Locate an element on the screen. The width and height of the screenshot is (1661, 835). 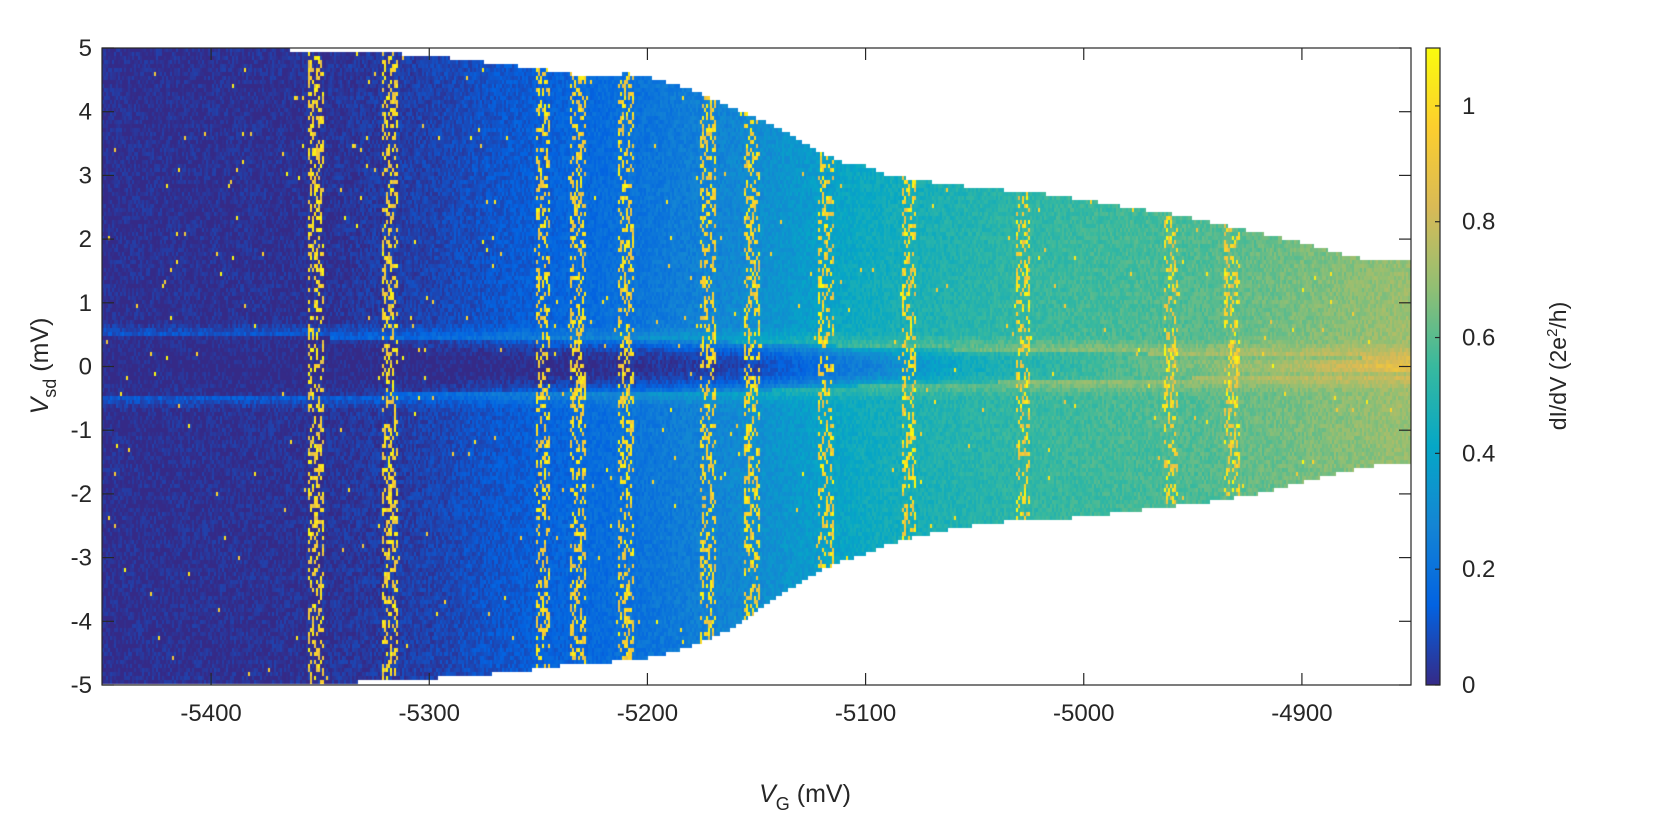
colorbar is located at coordinates (1433, 366).